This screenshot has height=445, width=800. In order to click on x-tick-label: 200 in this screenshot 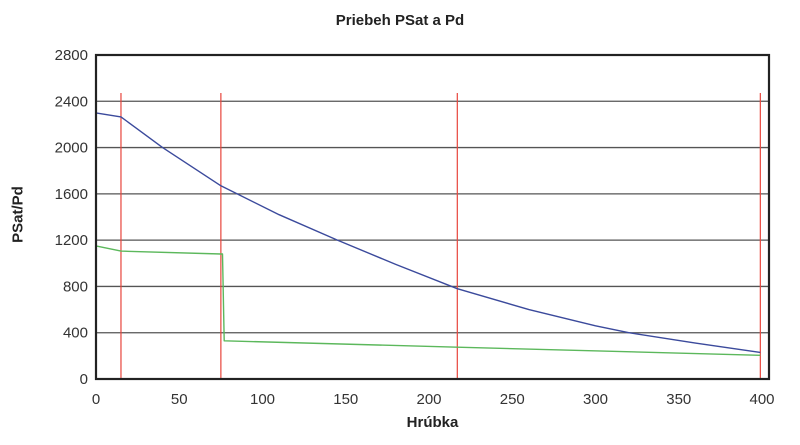, I will do `click(428, 399)`.